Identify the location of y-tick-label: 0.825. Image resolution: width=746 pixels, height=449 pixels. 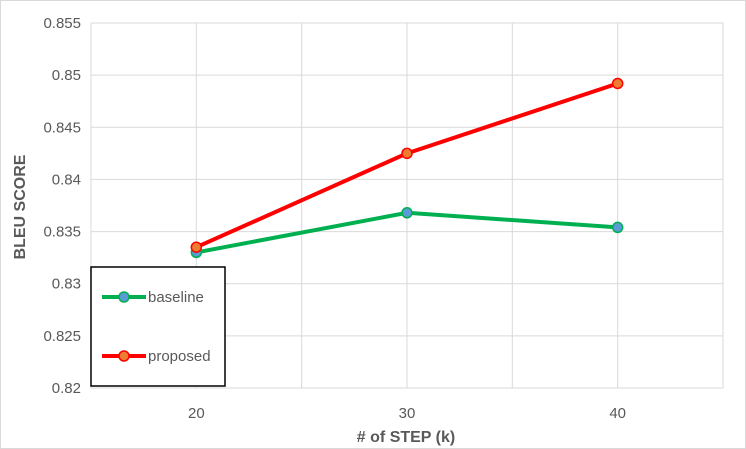
(62, 336).